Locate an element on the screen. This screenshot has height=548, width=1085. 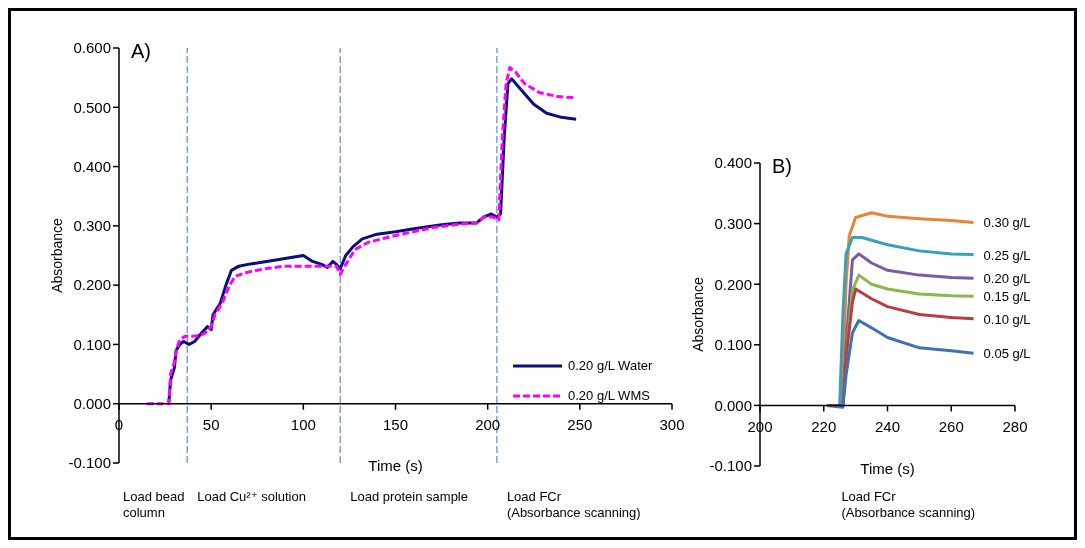
x-tick-label: 240 is located at coordinates (887, 427).